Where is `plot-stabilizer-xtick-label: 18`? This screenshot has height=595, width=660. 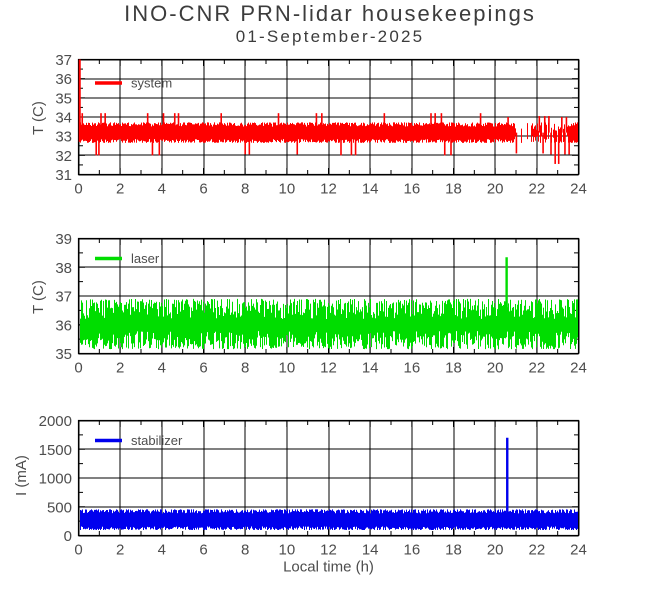
plot-stabilizer-xtick-label: 18 is located at coordinates (453, 550).